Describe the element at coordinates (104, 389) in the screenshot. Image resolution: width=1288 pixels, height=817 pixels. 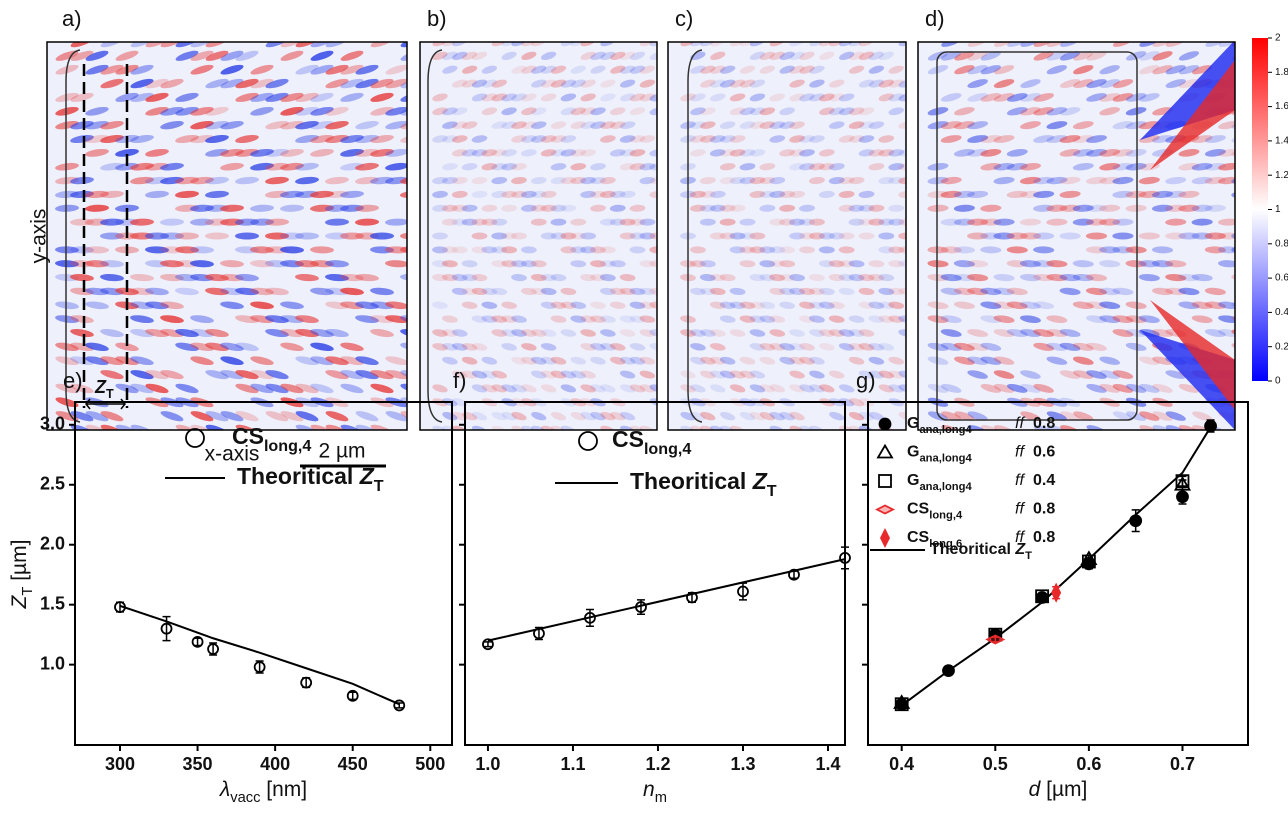
I see `zt-label: ZT` at that location.